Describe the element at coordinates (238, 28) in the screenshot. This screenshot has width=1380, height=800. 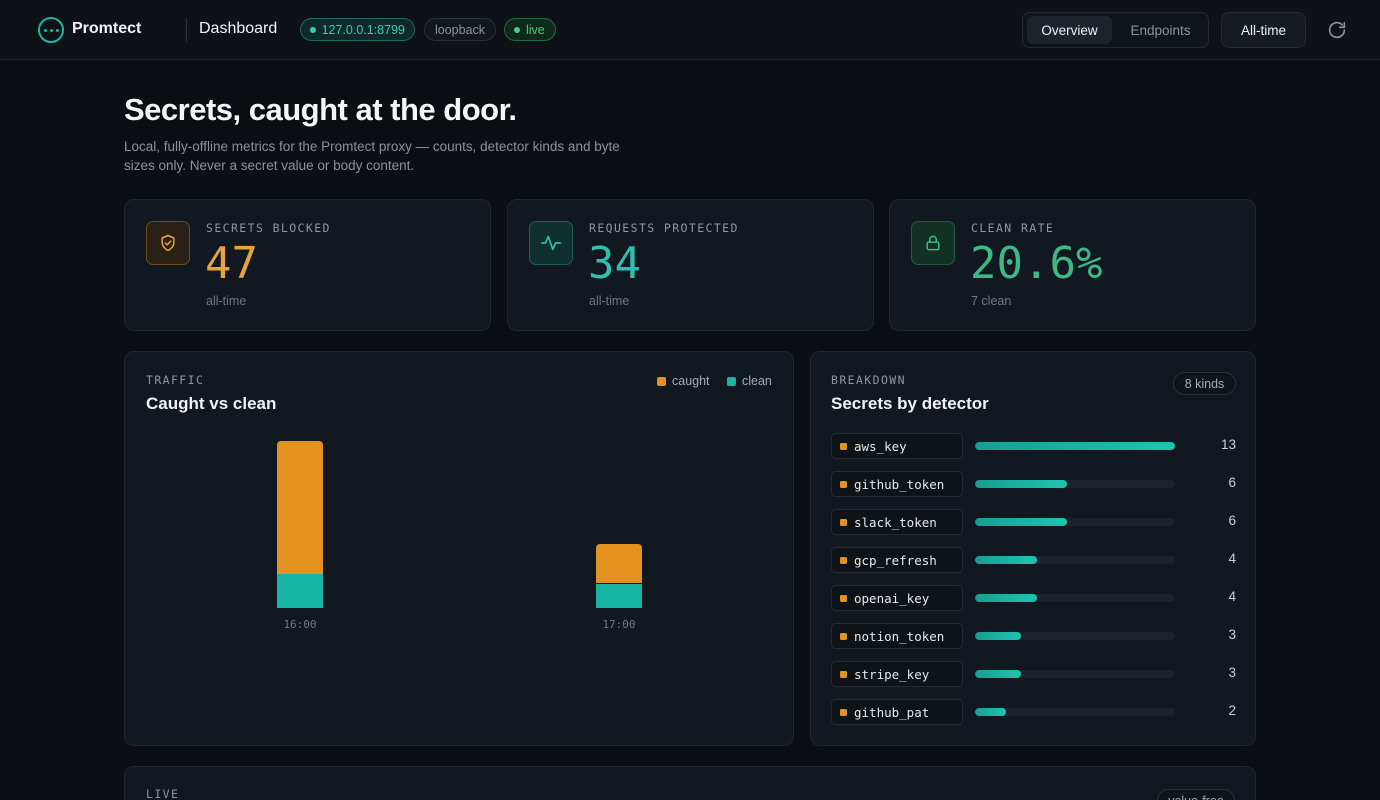
I see `page-title-breadcrumb: Dashboard` at that location.